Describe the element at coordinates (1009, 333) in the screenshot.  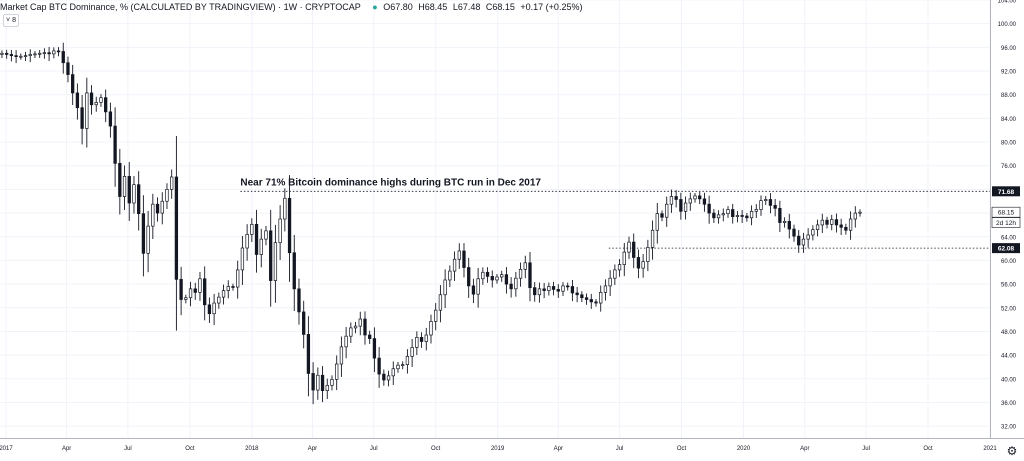
I see `y-tick-label: 48.00` at that location.